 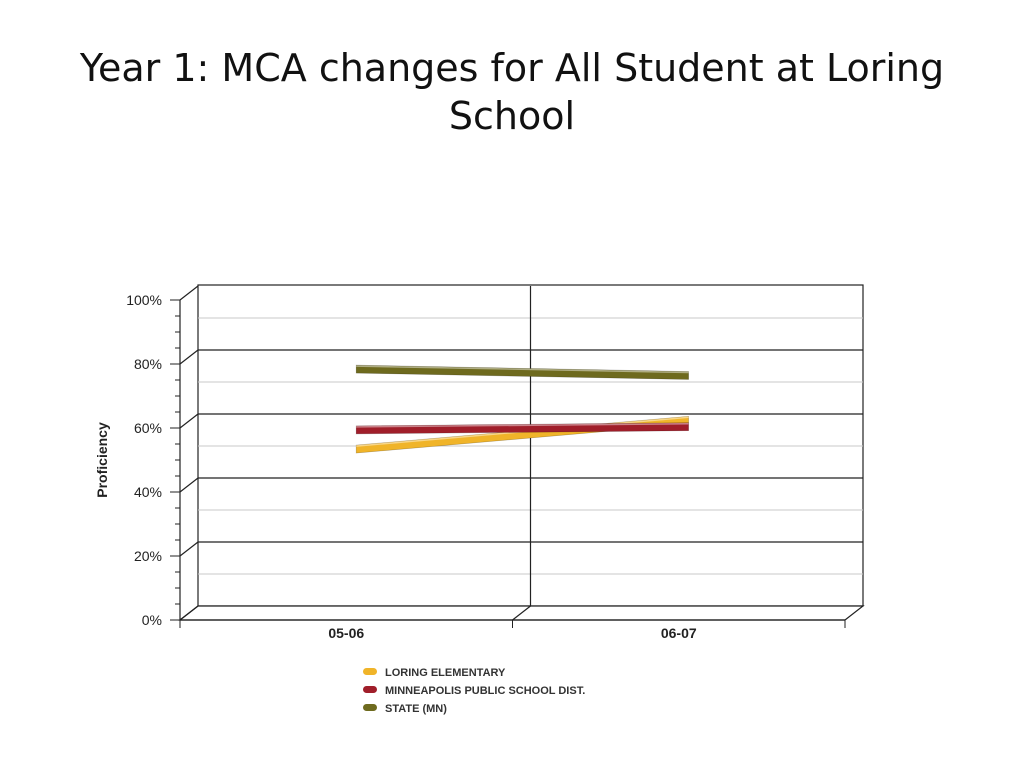 What do you see at coordinates (485, 691) in the screenshot?
I see `legend-label: MINNEAPOLIS PUBLIC SCHOOL DIST.` at bounding box center [485, 691].